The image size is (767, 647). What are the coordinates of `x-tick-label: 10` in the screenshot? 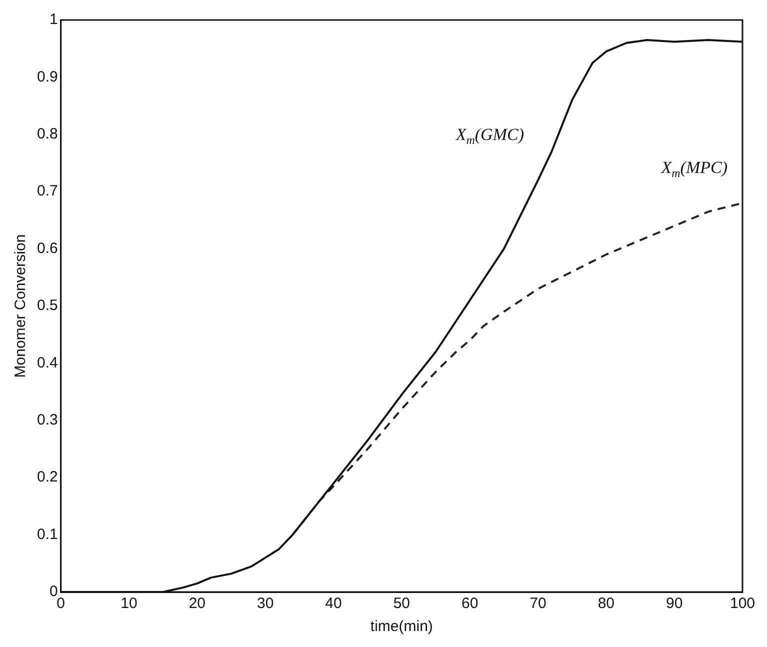 It's located at (129, 603).